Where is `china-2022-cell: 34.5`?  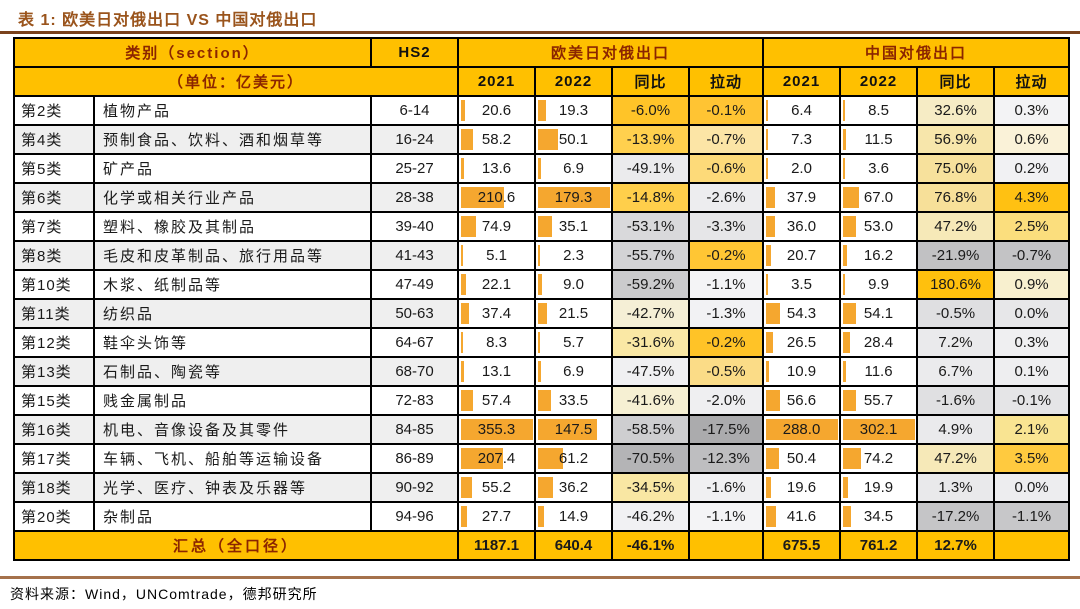
china-2022-cell: 34.5 is located at coordinates (879, 516).